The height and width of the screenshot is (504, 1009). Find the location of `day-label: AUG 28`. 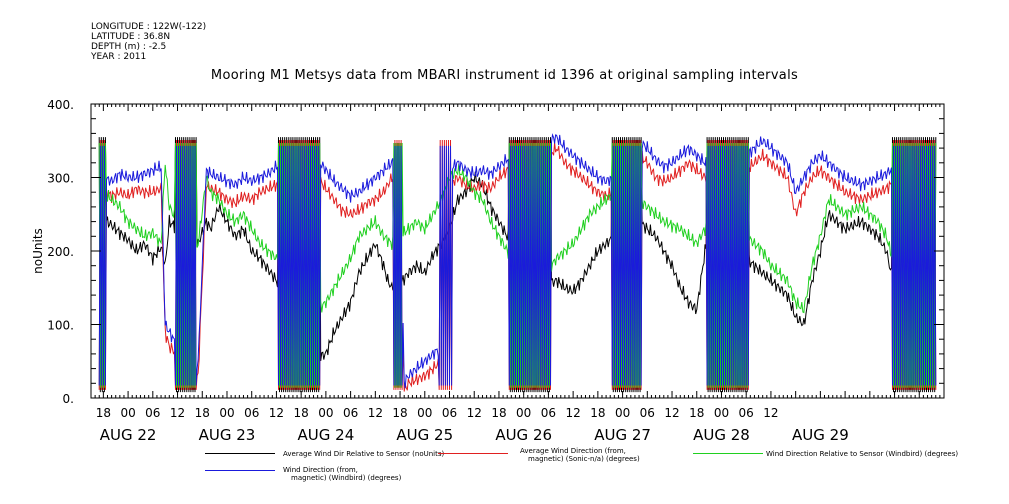

day-label: AUG 28 is located at coordinates (721, 435).